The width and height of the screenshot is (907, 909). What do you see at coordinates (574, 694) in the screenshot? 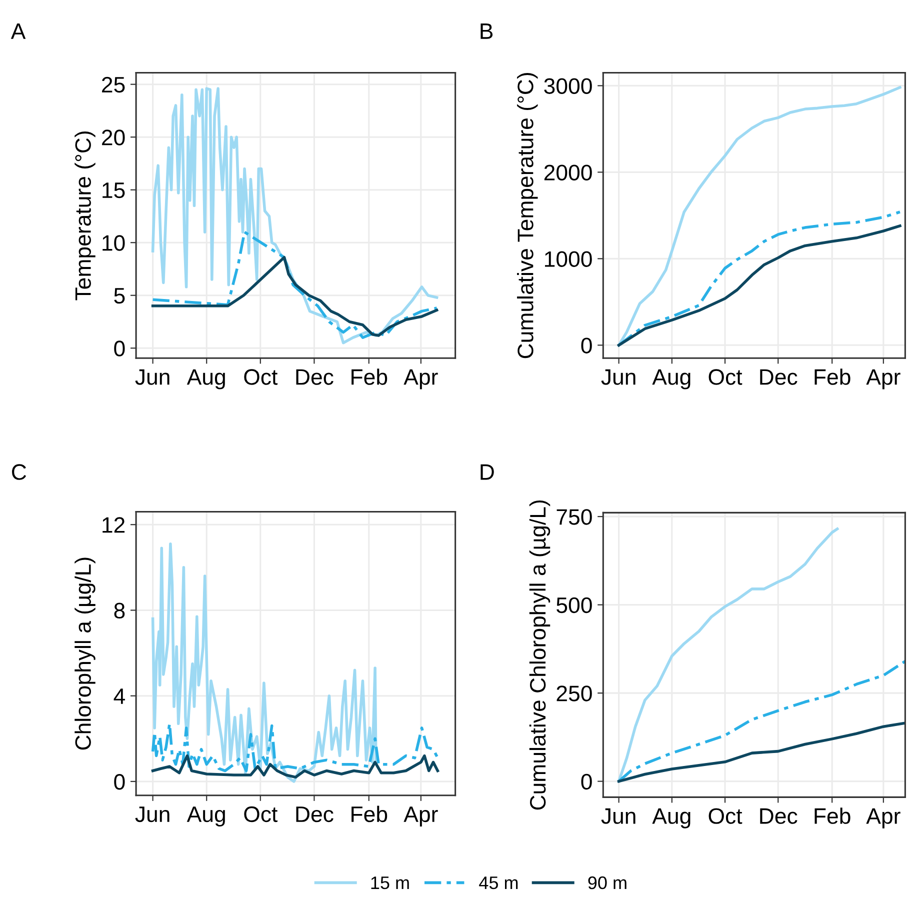
I see `y-tick-label: 250` at bounding box center [574, 694].